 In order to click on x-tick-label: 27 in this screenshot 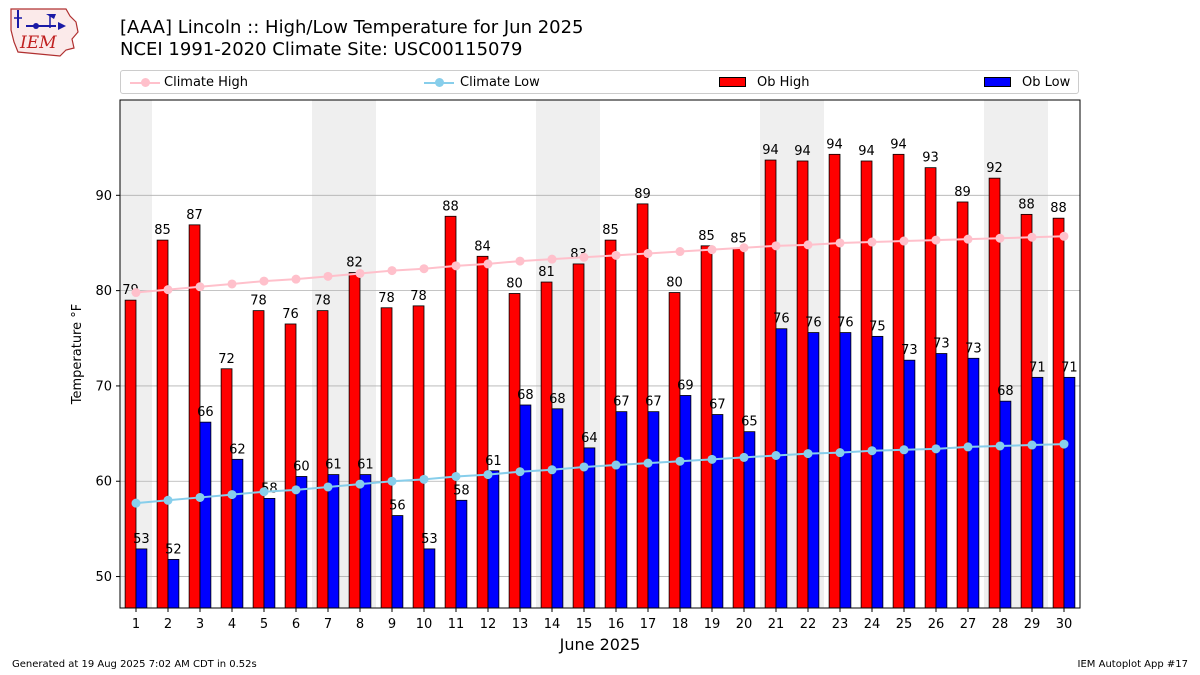, I will do `click(968, 624)`.